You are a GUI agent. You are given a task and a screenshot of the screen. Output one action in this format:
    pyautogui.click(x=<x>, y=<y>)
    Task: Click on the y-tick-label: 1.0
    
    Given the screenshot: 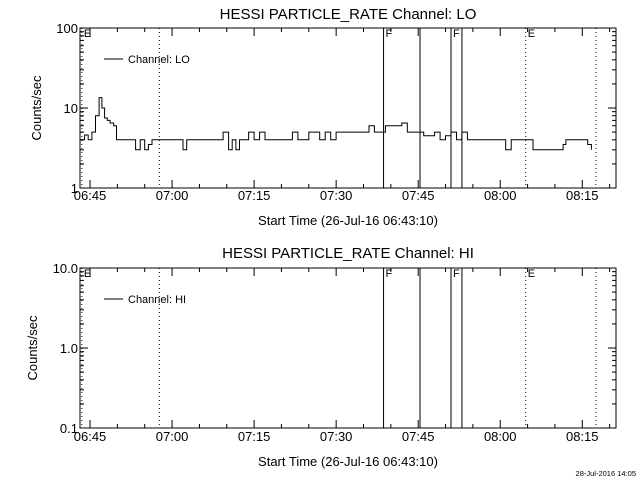 What is the action you would take?
    pyautogui.click(x=69, y=348)
    